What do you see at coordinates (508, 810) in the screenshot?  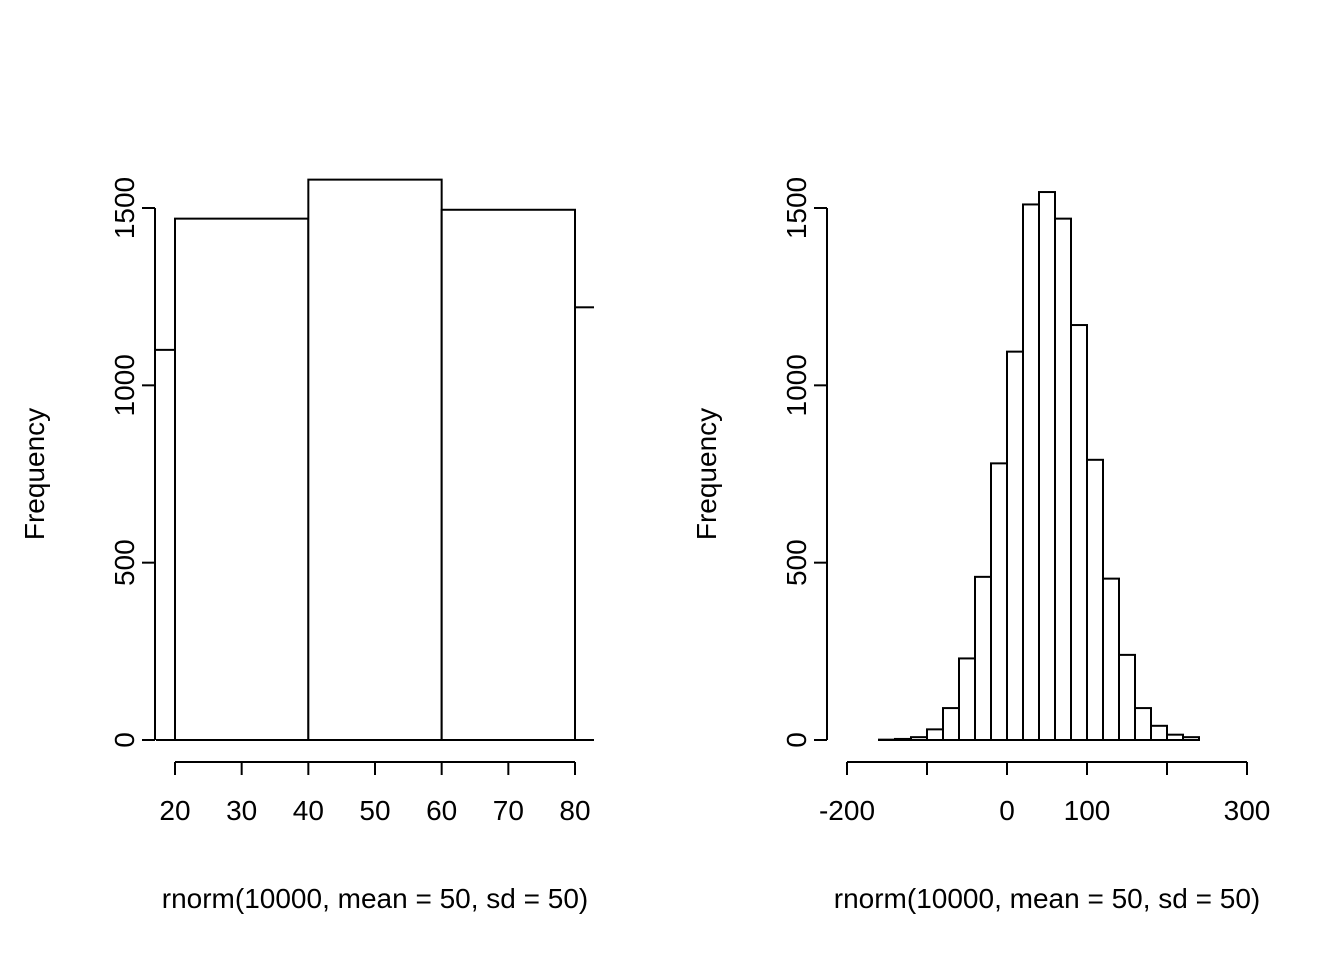 I see `x-tick-label: 70` at bounding box center [508, 810].